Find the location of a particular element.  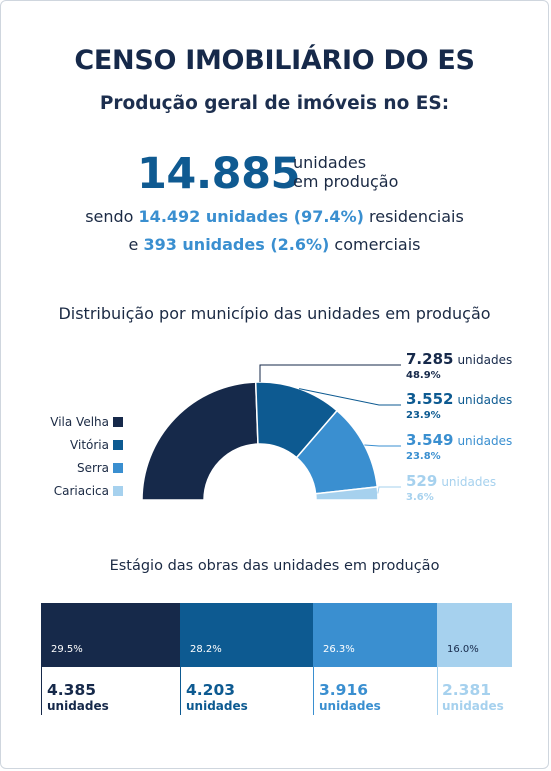

unit-label-line2: em produção is located at coordinates (346, 181).